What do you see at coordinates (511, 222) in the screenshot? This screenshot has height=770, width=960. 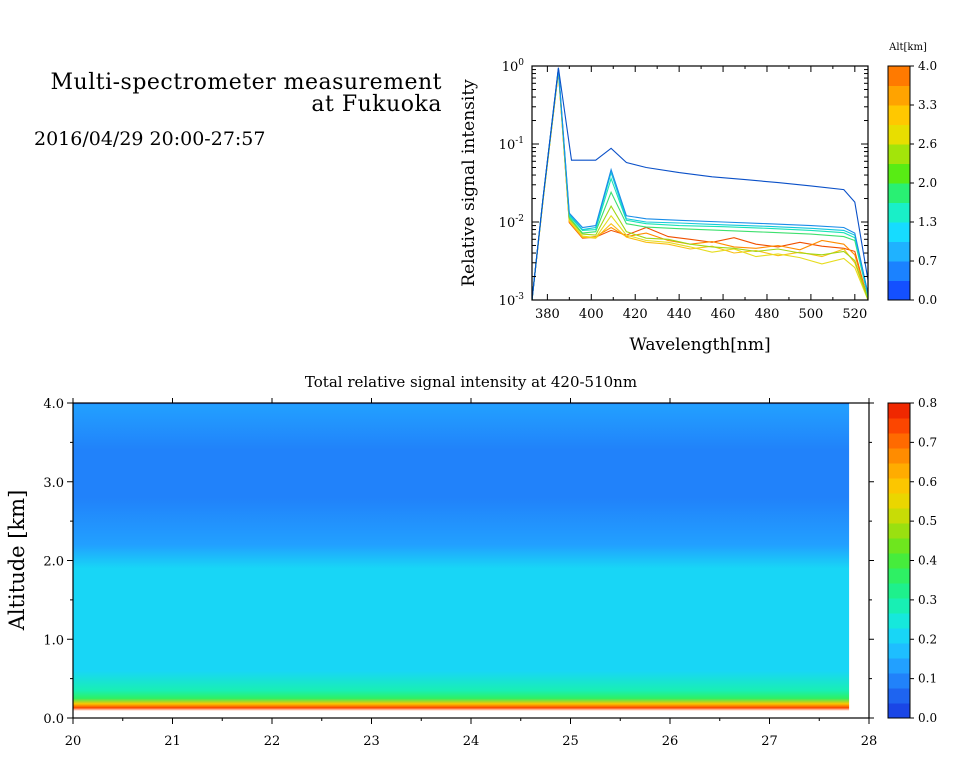 I see `spectrum-y-tick-label: 10⁻²` at bounding box center [511, 222].